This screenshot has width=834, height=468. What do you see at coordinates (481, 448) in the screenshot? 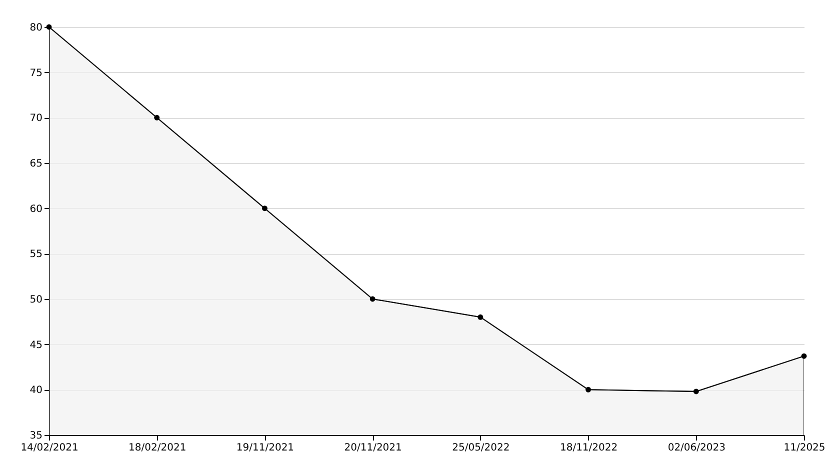
I see `x-tick-label: 25/05/2022` at bounding box center [481, 448].